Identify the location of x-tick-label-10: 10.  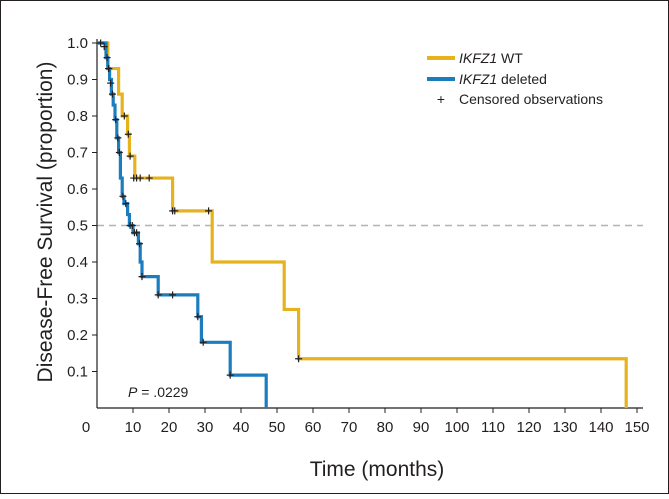
(133, 427).